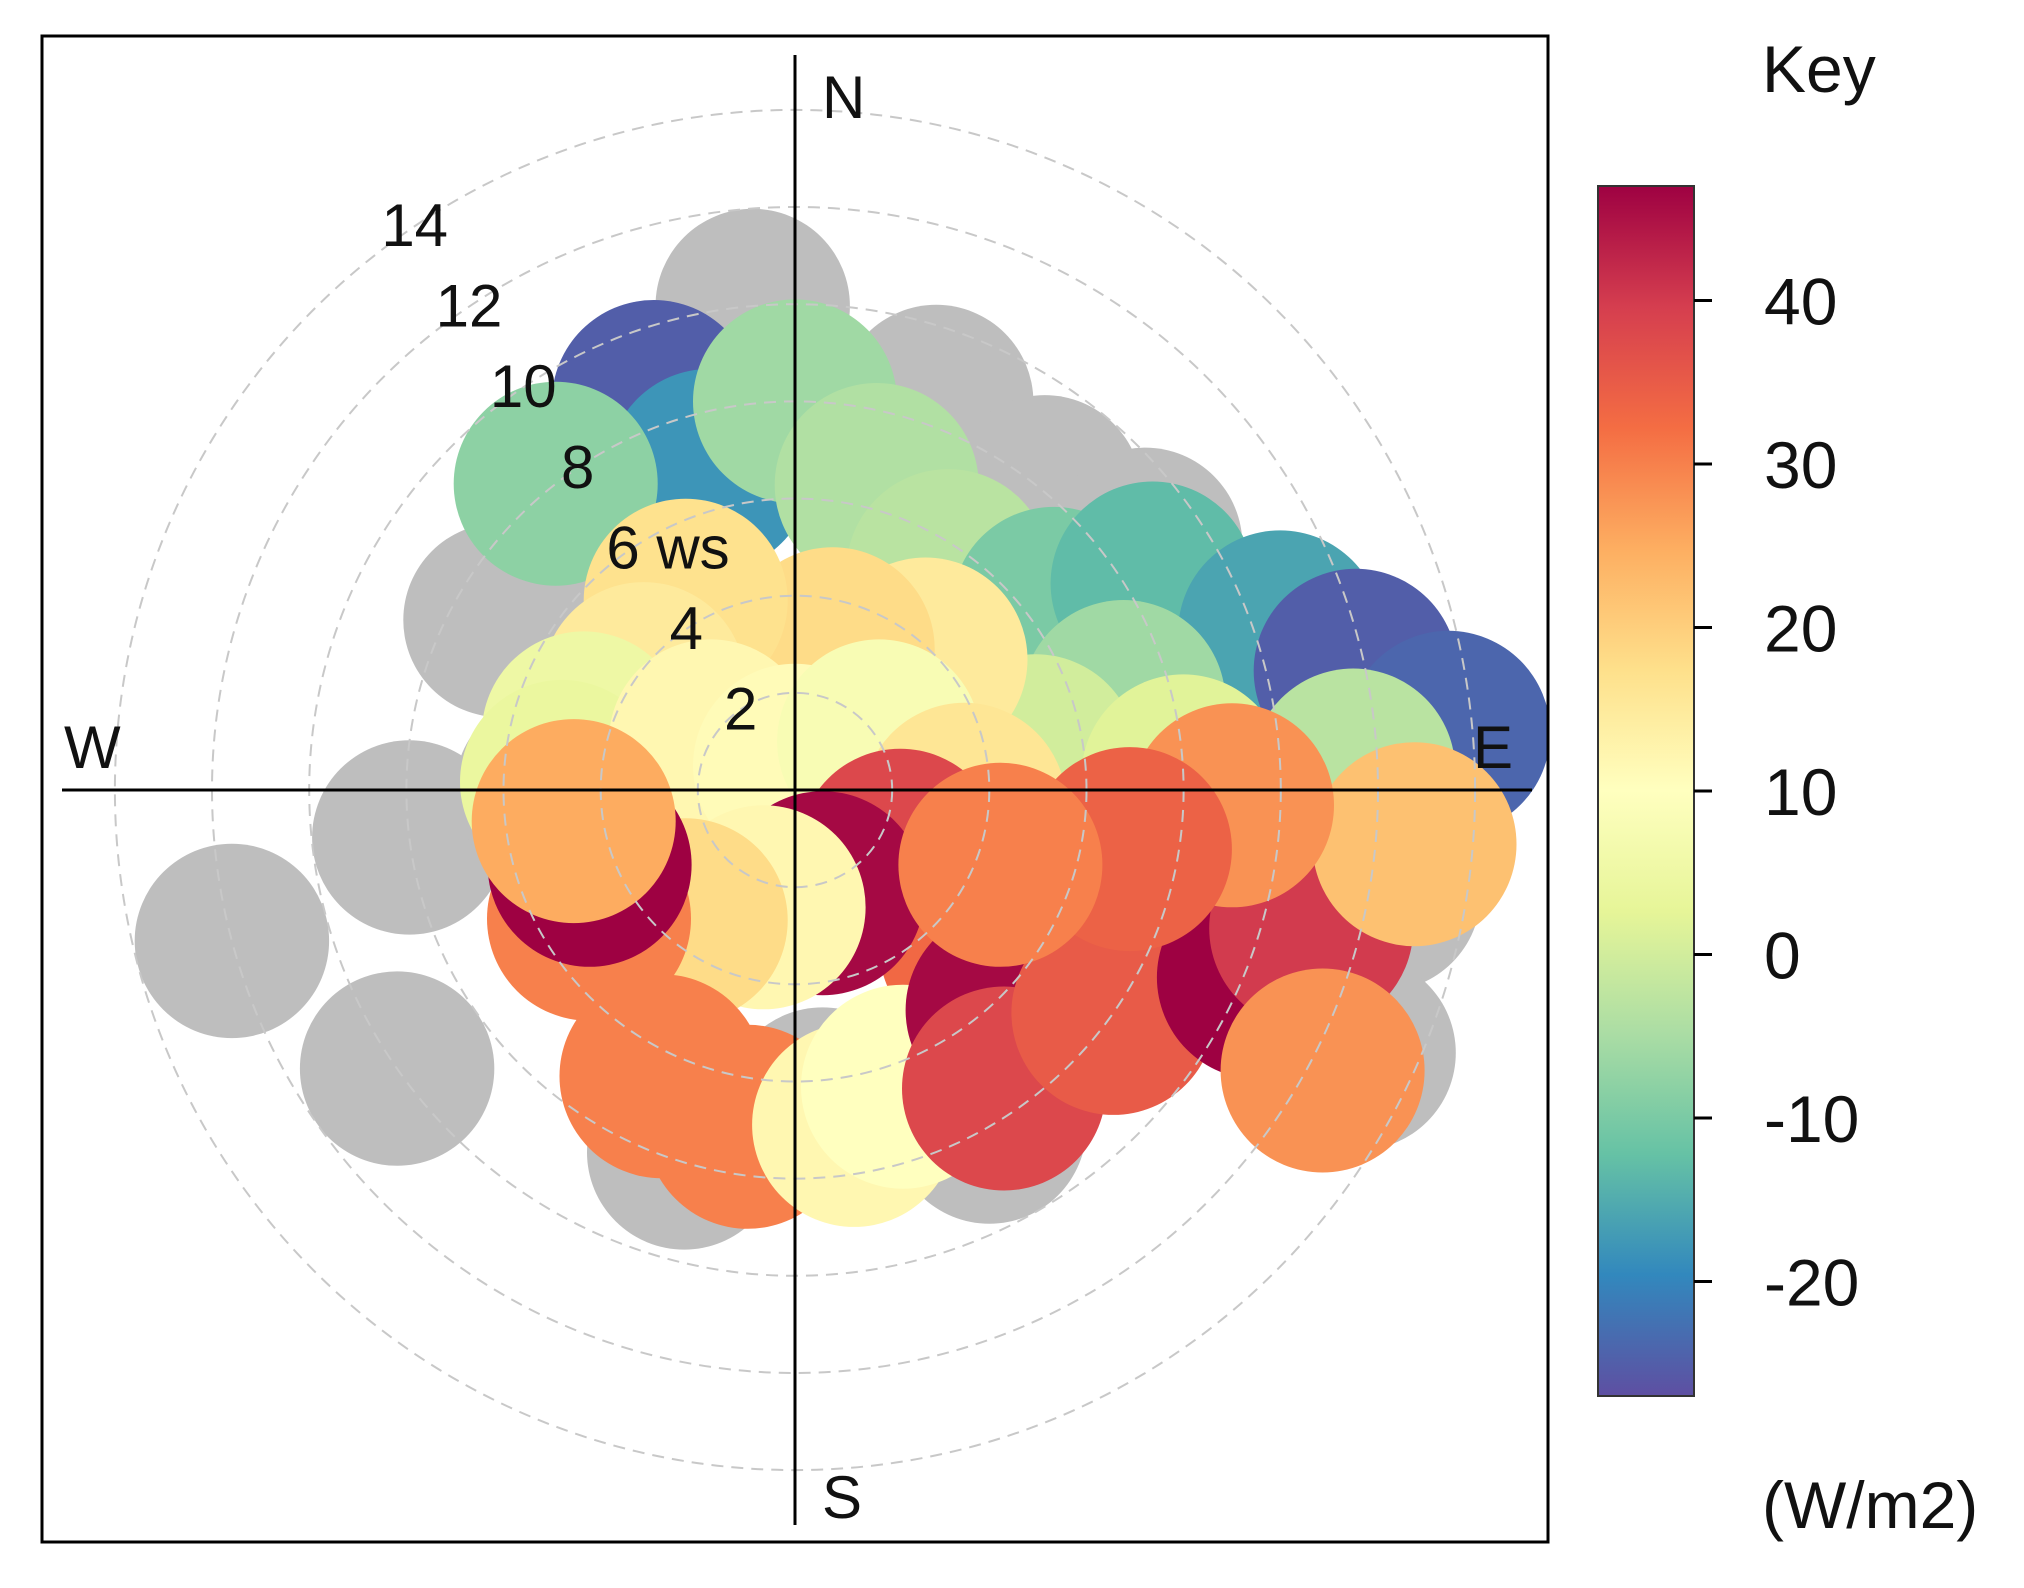 The image size is (2024, 1588). I want to click on south-label: S, so click(842, 1497).